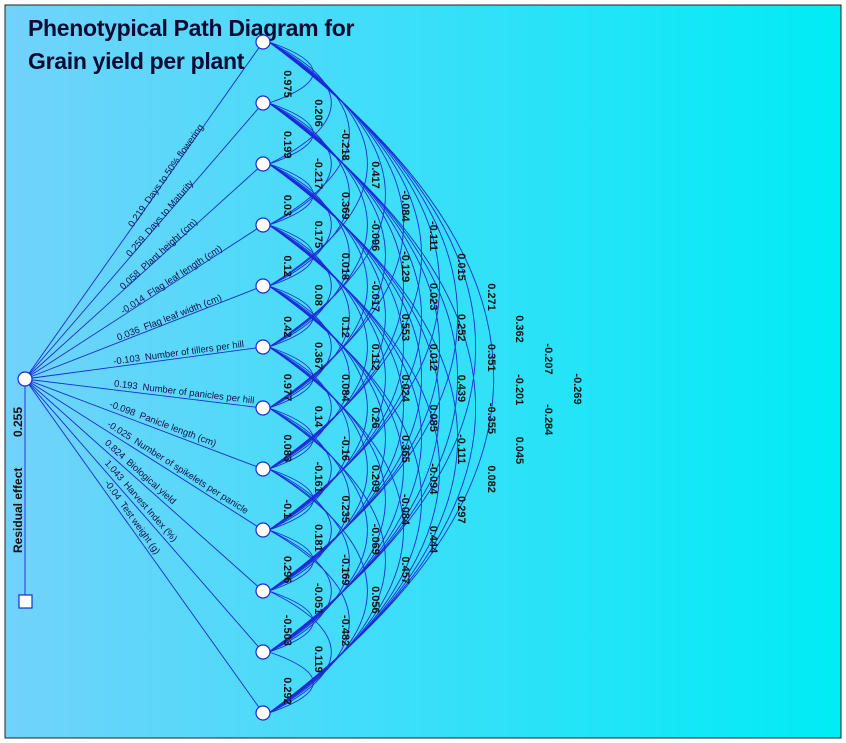 The width and height of the screenshot is (846, 743). I want to click on coef-lag4-1: 0.417, so click(375, 175).